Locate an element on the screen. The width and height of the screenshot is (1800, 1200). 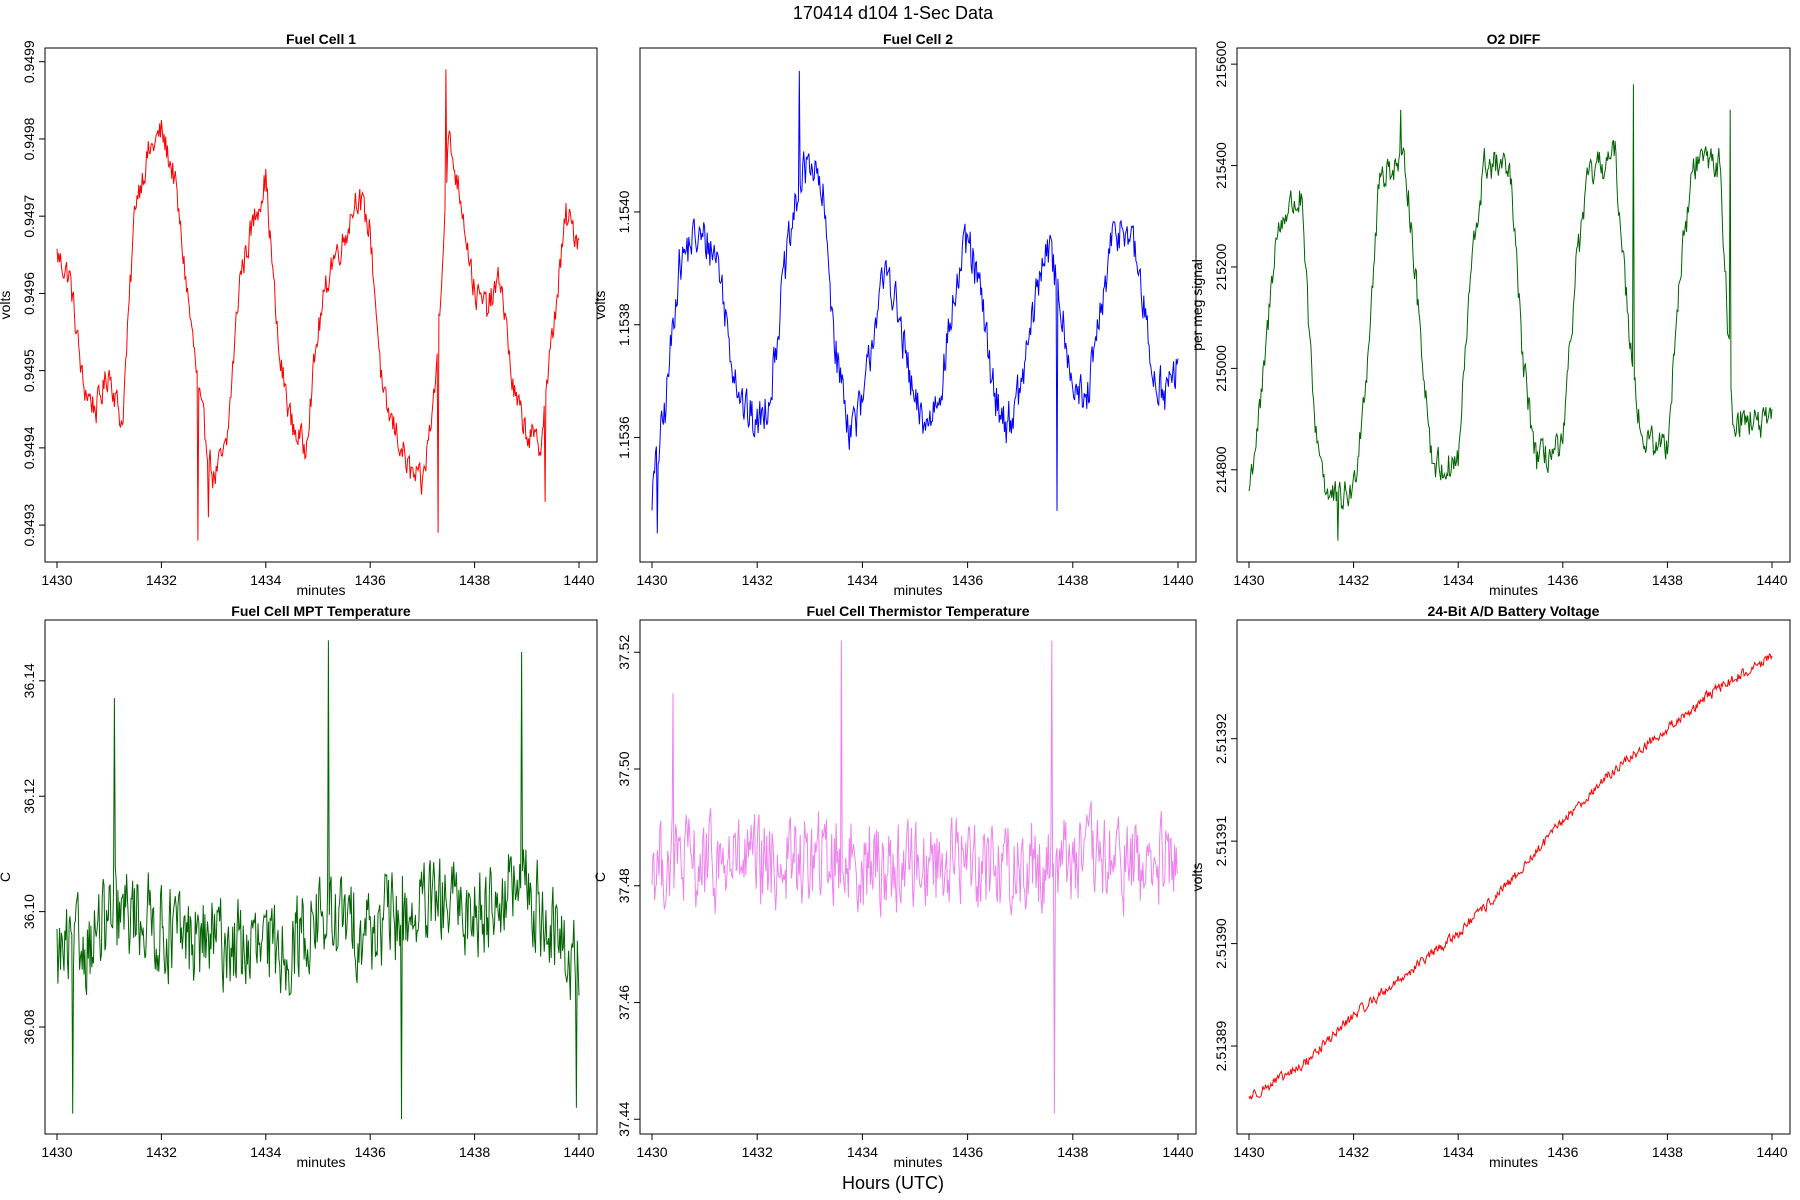
y-axis: 1.1536 1.1538 1.1540 is located at coordinates (628, 324).